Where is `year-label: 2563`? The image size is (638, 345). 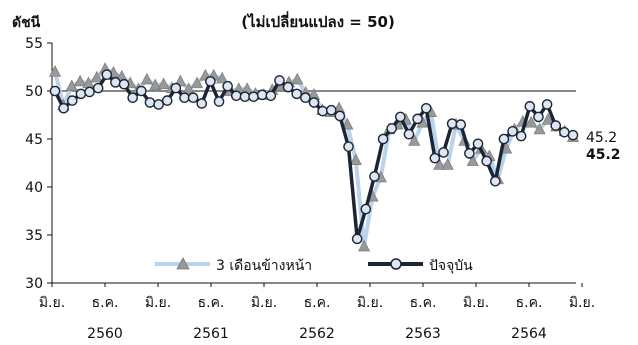
year-label: 2563 is located at coordinates (423, 334).